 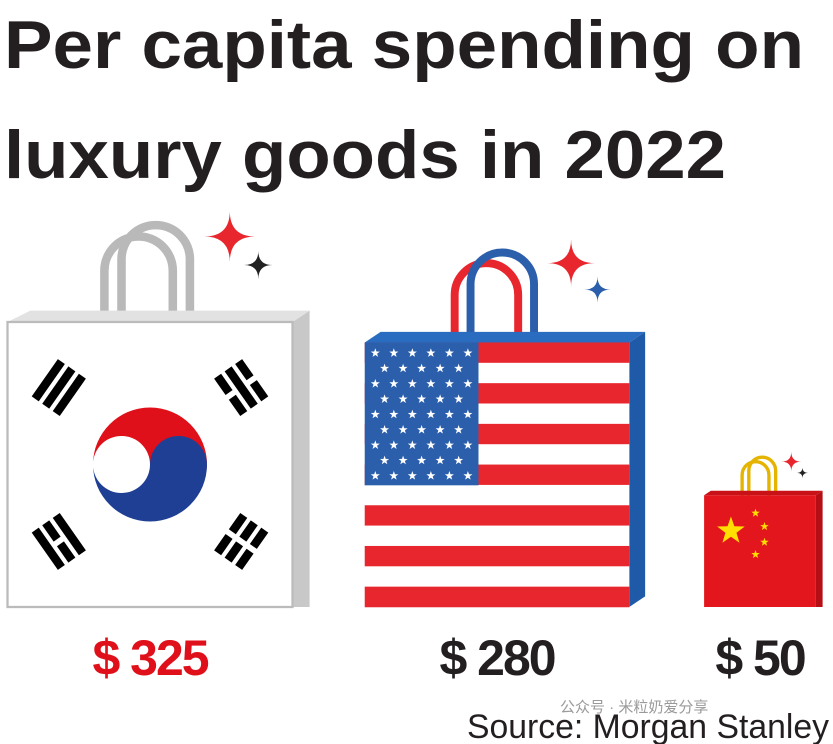 I want to click on source: Source: Morgan Stanley, so click(x=648, y=726).